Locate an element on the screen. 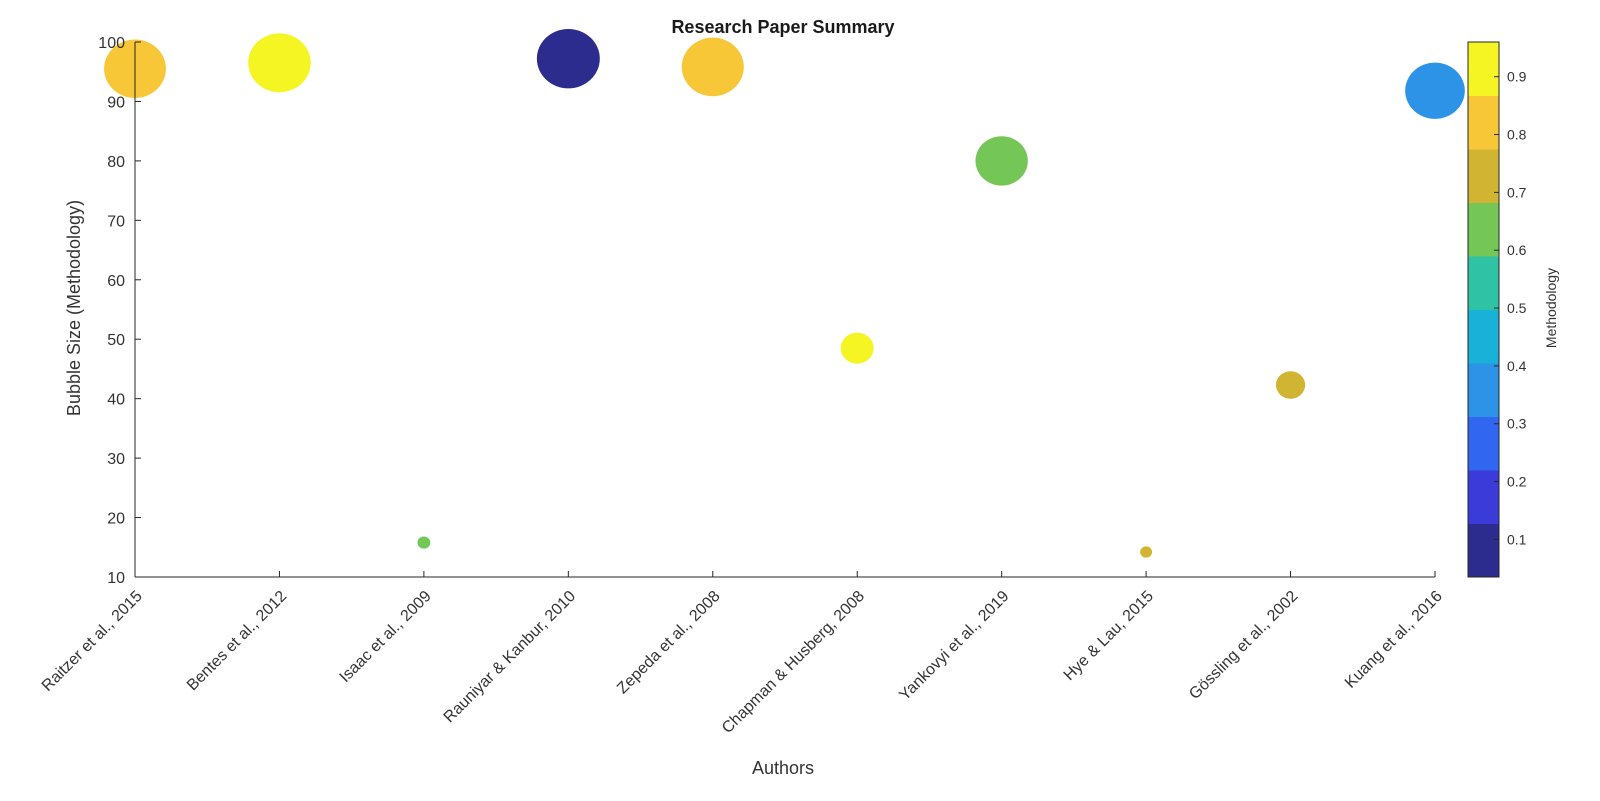 The height and width of the screenshot is (801, 1600). y-tick-label: 40 is located at coordinates (116, 400).